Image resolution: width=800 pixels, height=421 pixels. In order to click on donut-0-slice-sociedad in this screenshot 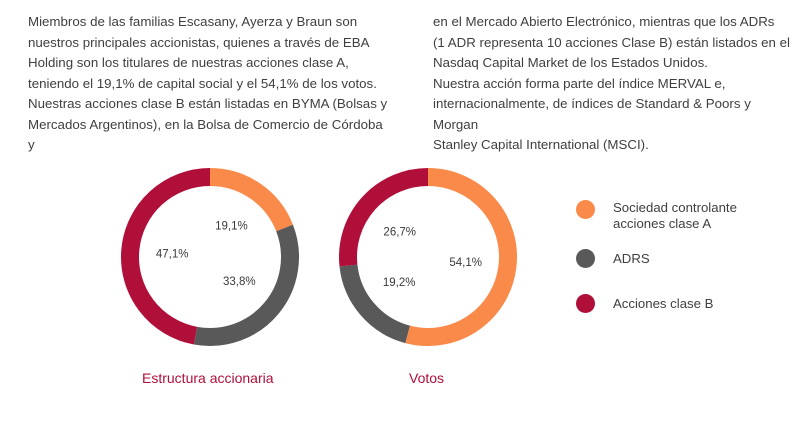, I will do `click(251, 200)`.